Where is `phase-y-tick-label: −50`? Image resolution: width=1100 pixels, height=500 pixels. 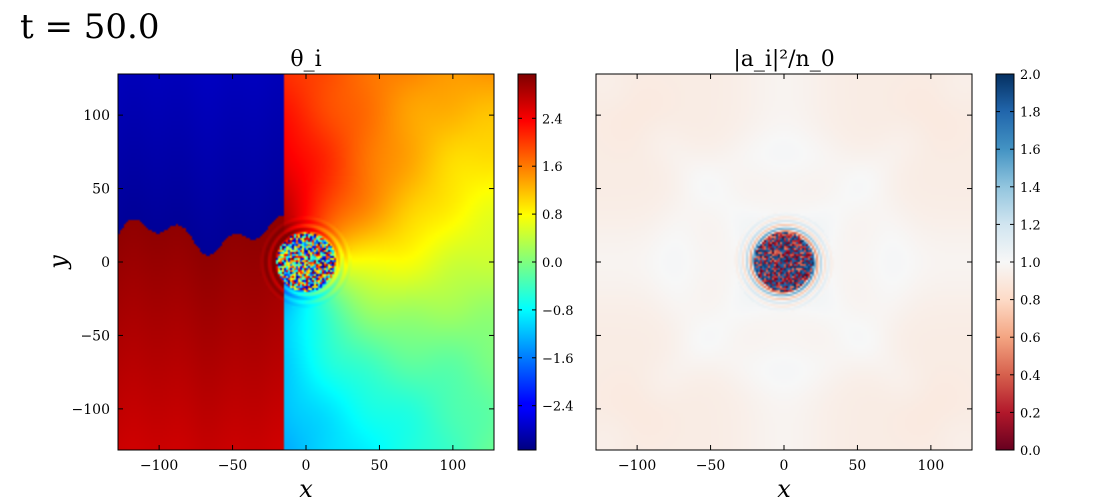 phase-y-tick-label: −50 is located at coordinates (95, 336).